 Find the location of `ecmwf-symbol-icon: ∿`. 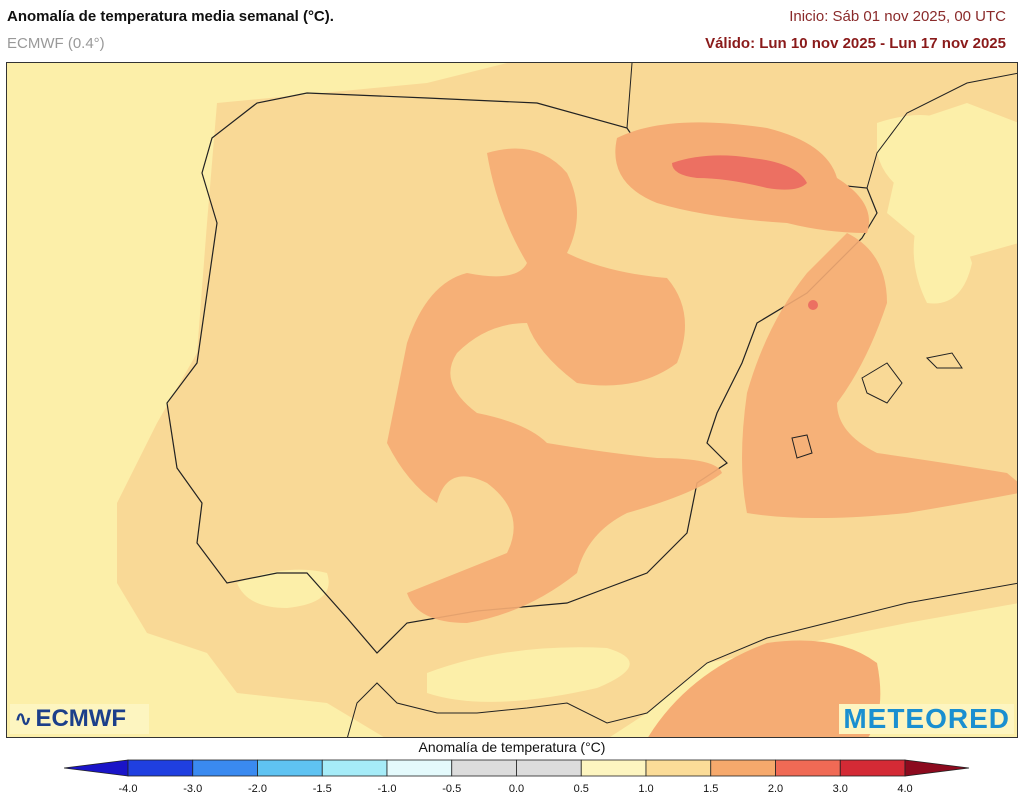

ecmwf-symbol-icon: ∿ is located at coordinates (23, 718).